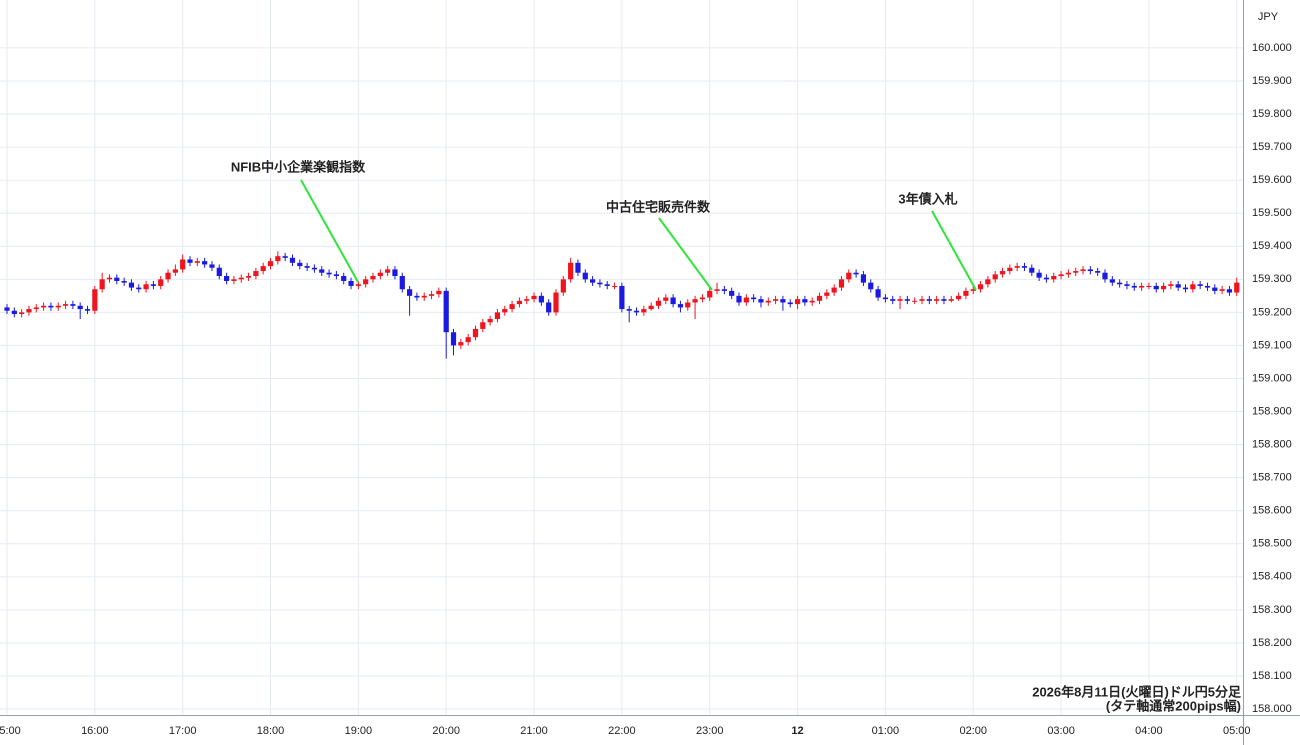 This screenshot has width=1300, height=745. I want to click on x-tick-label: 21:00, so click(534, 731).